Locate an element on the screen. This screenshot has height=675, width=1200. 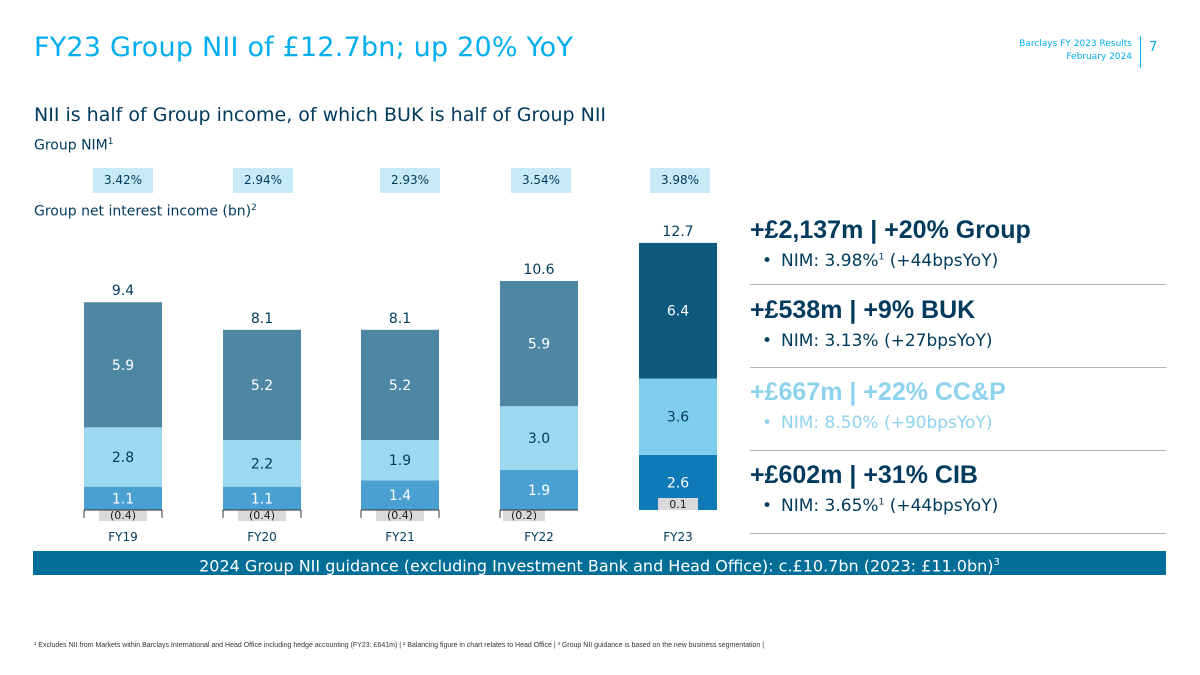
nim-pill-fy22: 3.54% is located at coordinates (541, 180).